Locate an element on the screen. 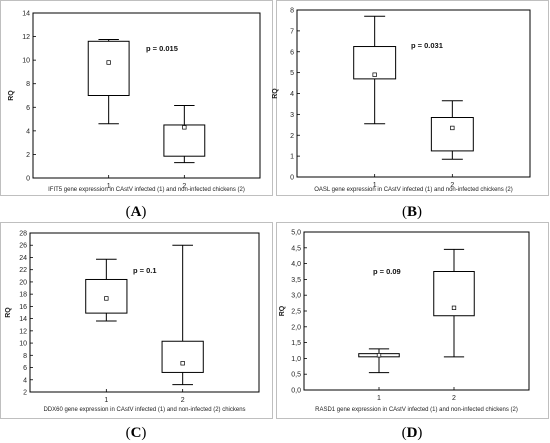  y-tick-label: 20 is located at coordinates (23, 282).